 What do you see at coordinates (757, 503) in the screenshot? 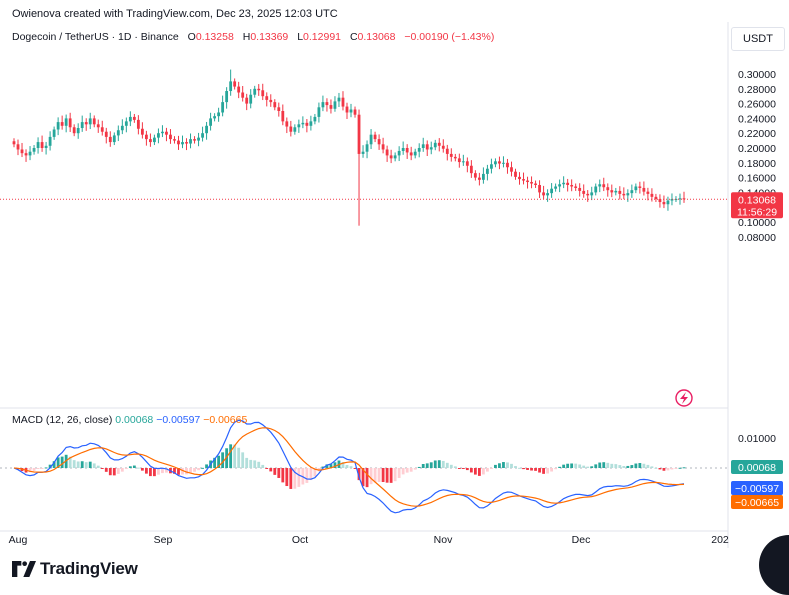
I see `macd-signal-badge-text: −0.00665` at bounding box center [757, 503].